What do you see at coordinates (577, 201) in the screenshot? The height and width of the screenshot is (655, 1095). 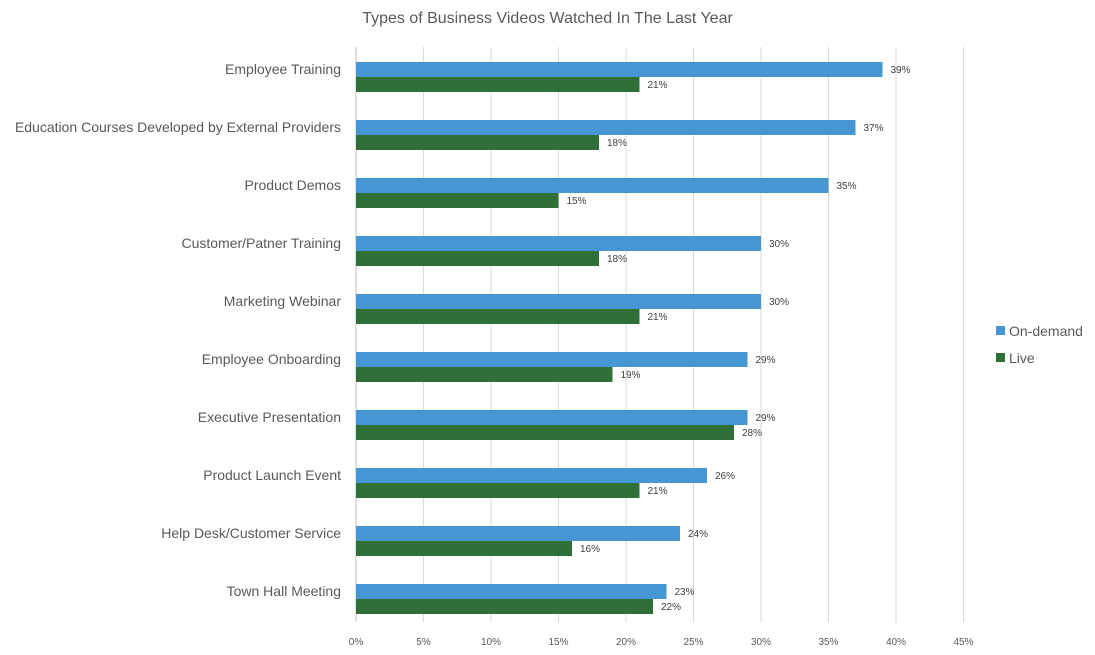 I see `data-label: 15%` at bounding box center [577, 201].